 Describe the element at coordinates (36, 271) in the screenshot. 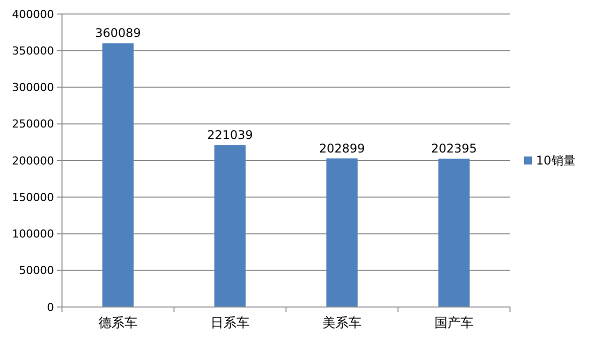

I see `y-tick-label: 50000` at that location.